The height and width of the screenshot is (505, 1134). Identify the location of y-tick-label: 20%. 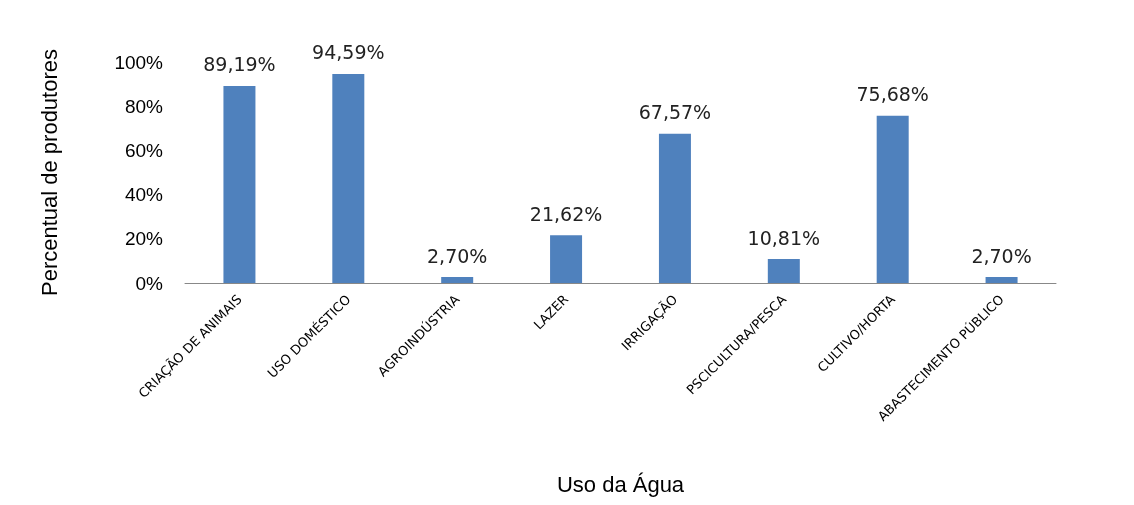
(144, 239).